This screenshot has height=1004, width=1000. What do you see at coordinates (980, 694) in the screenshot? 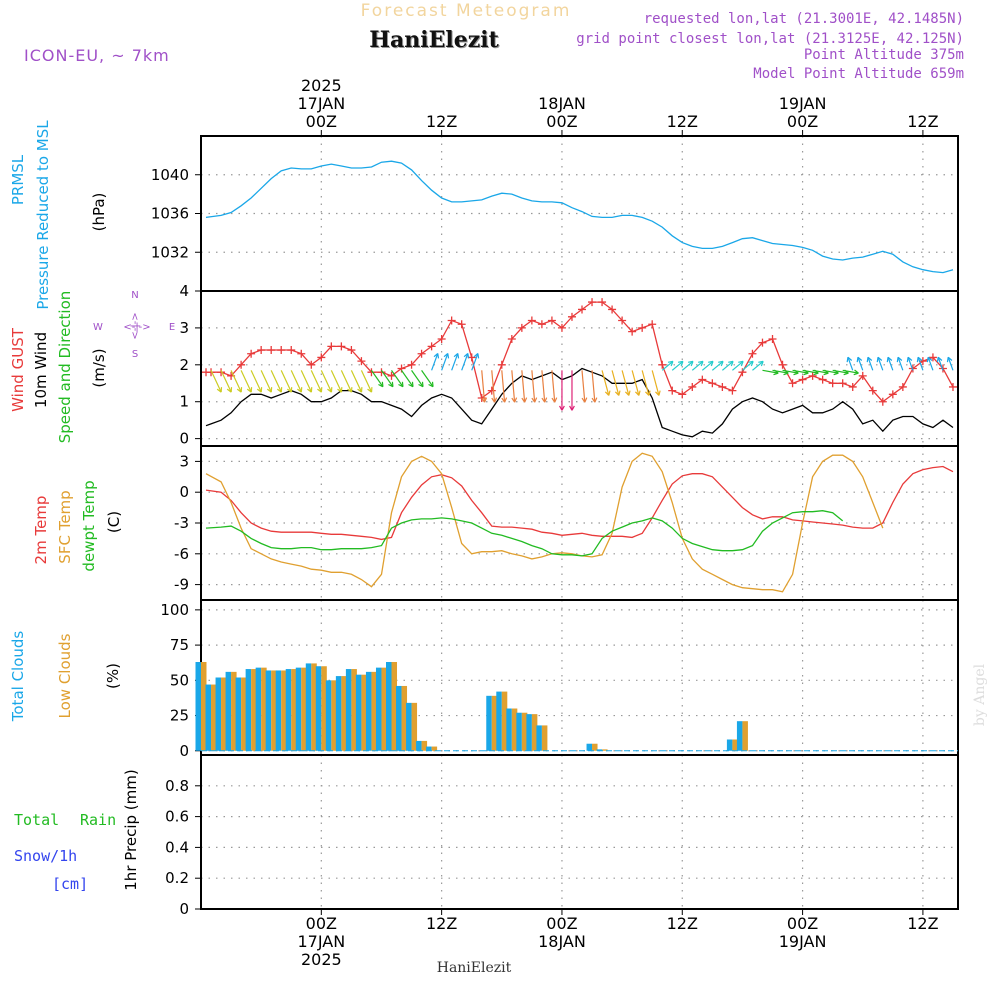
I see `watermark: by Angel` at bounding box center [980, 694].